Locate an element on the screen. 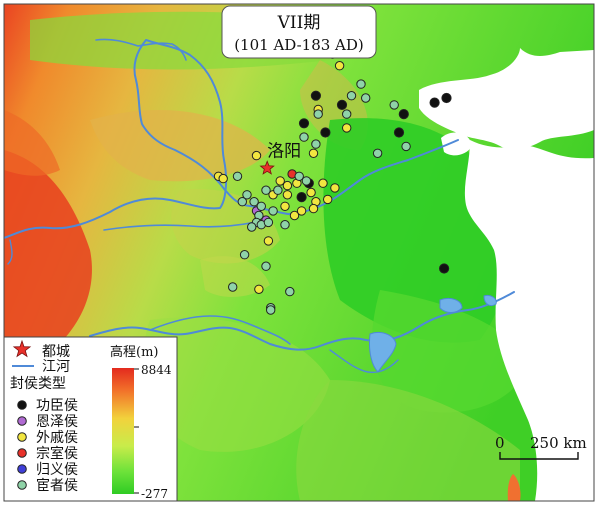  period-range: (101 AD-183 AD) is located at coordinates (299, 45).